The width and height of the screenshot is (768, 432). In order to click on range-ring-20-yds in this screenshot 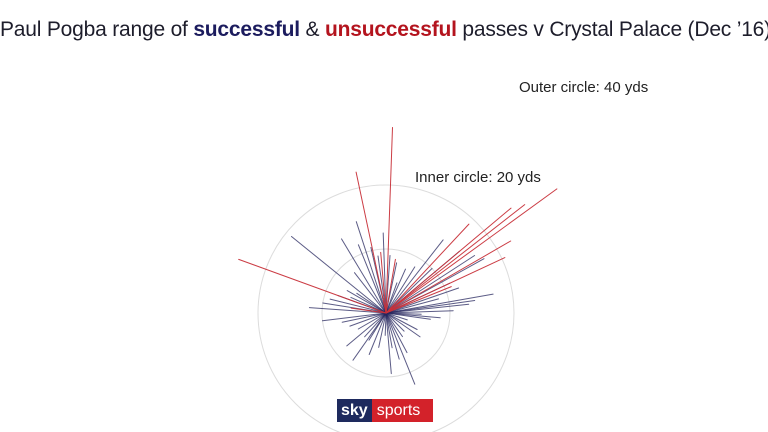, I will do `click(386, 313)`.